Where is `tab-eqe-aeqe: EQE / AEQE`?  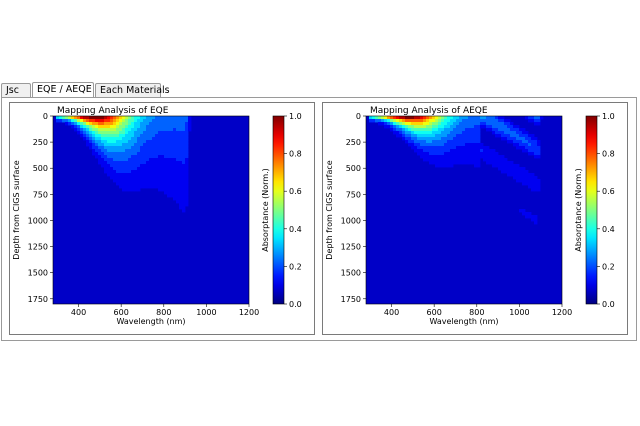
tab-eqe-aeqe: EQE / AEQE is located at coordinates (63, 90).